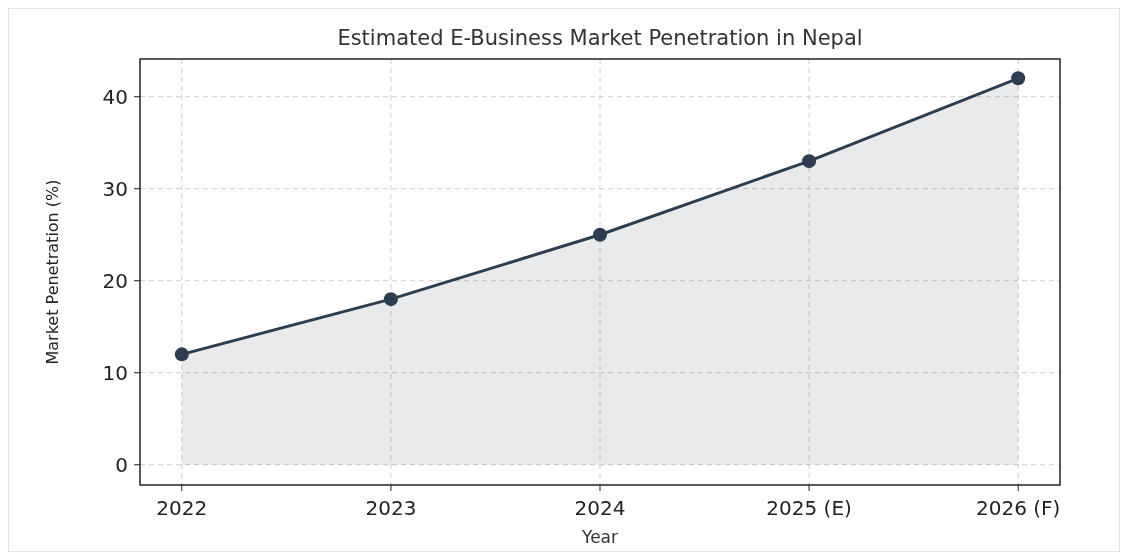 The image size is (1128, 560). I want to click on x-axis-title: Year, so click(599, 537).